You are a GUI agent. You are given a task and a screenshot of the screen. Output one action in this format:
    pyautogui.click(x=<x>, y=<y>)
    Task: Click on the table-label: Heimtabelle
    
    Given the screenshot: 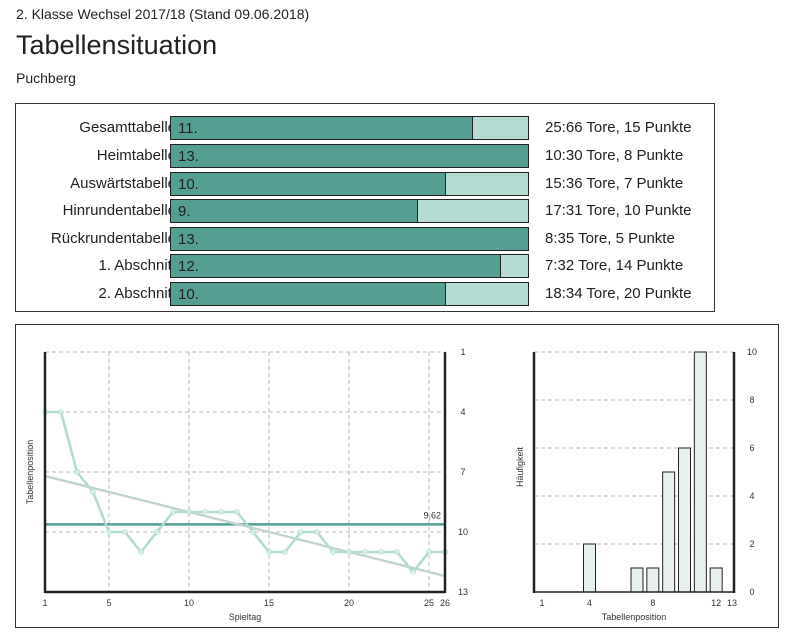 What is the action you would take?
    pyautogui.click(x=136, y=155)
    